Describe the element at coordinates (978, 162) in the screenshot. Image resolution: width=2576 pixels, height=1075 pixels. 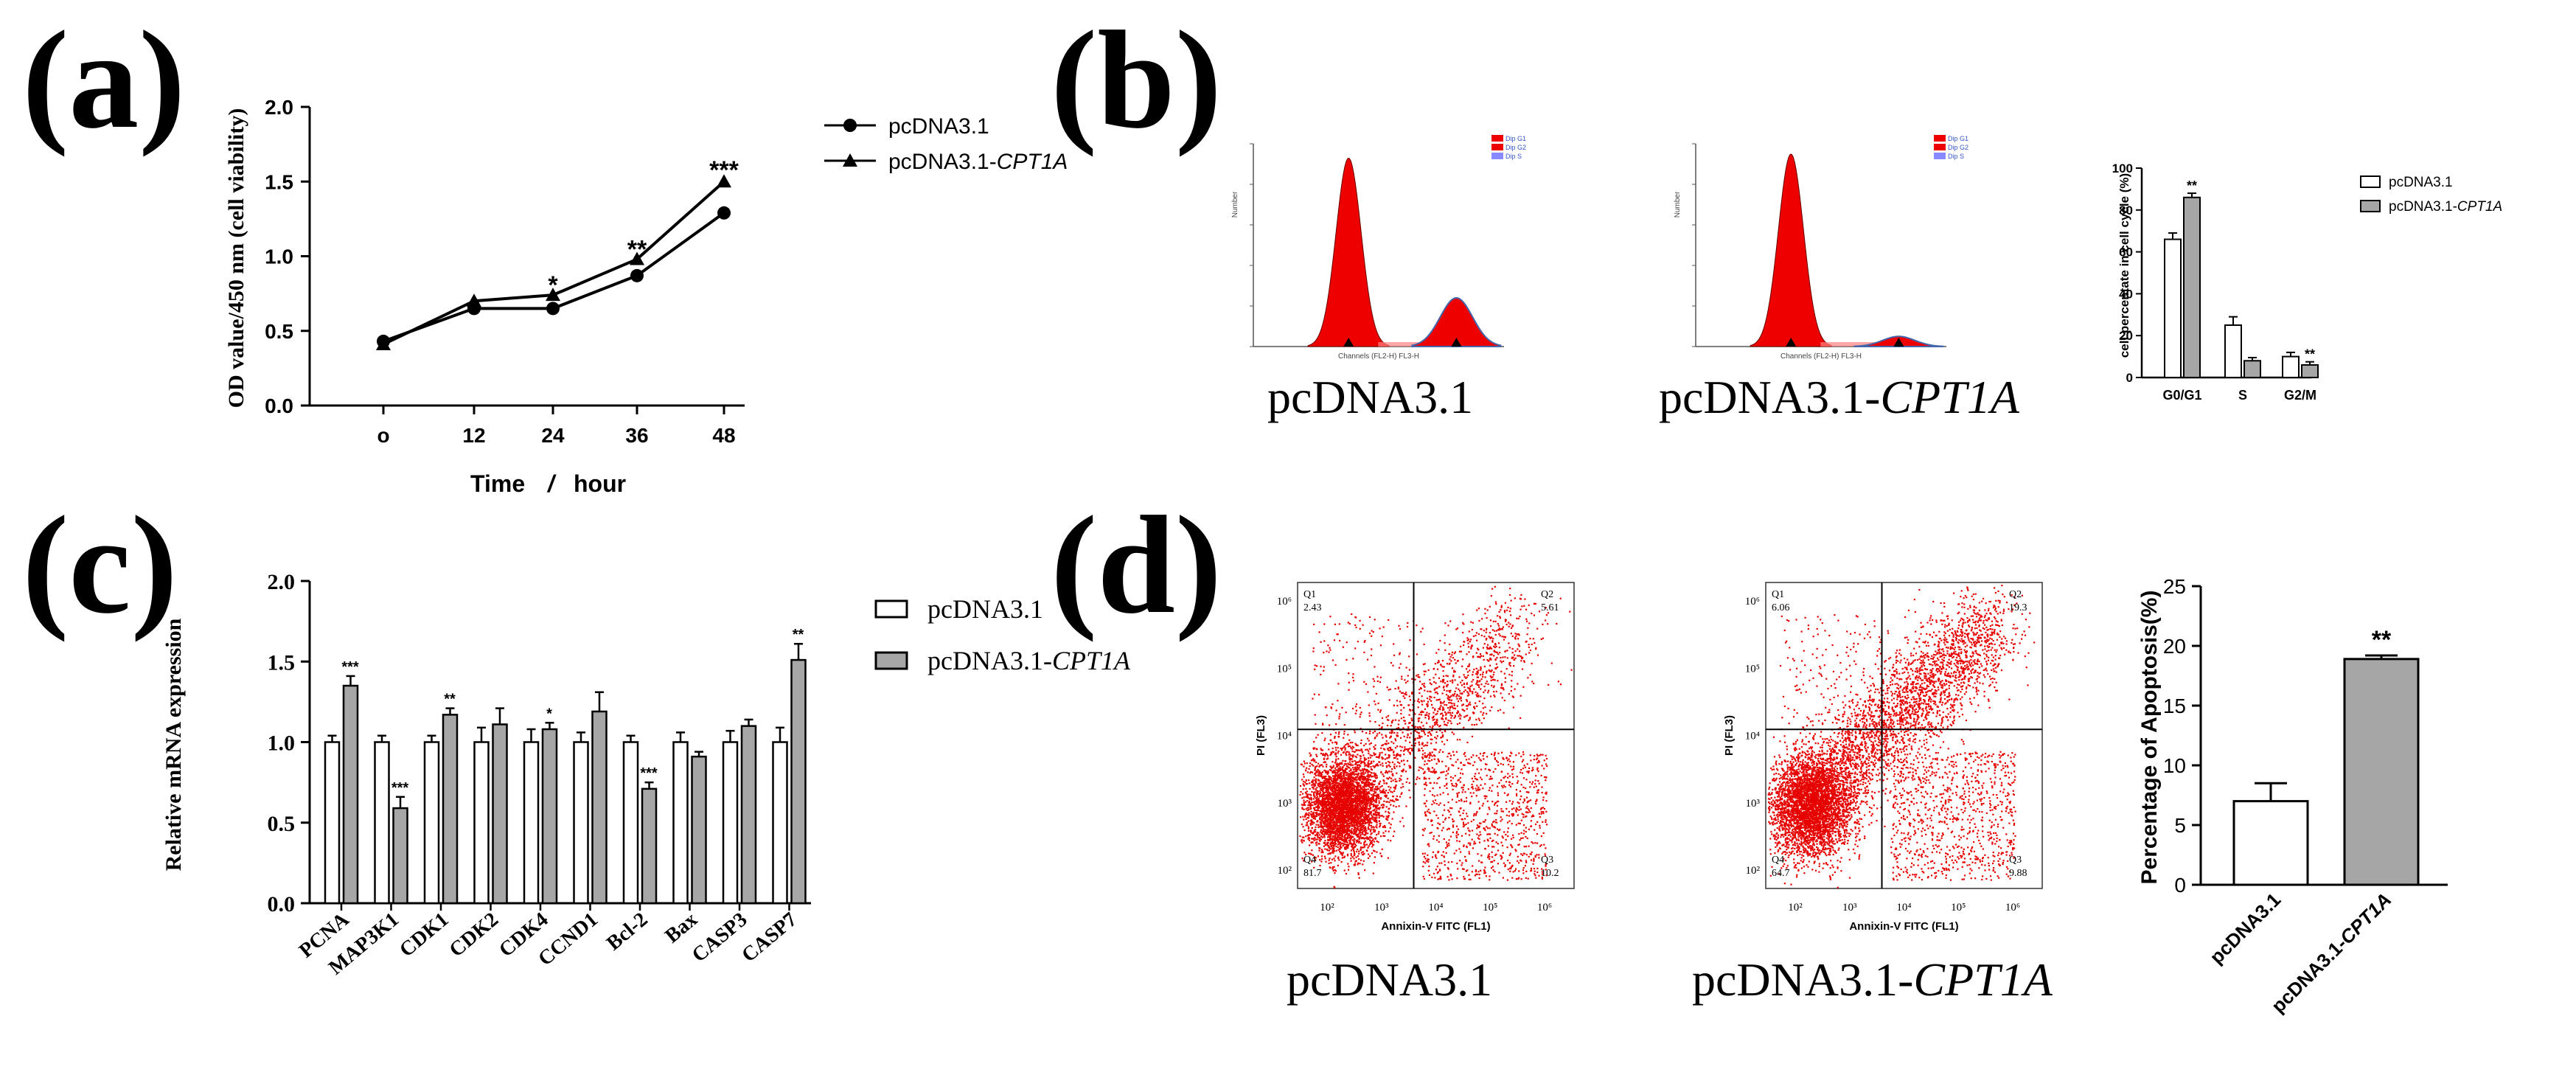
I see `legend-a-2: pcDNA3.1-CPT1A` at that location.